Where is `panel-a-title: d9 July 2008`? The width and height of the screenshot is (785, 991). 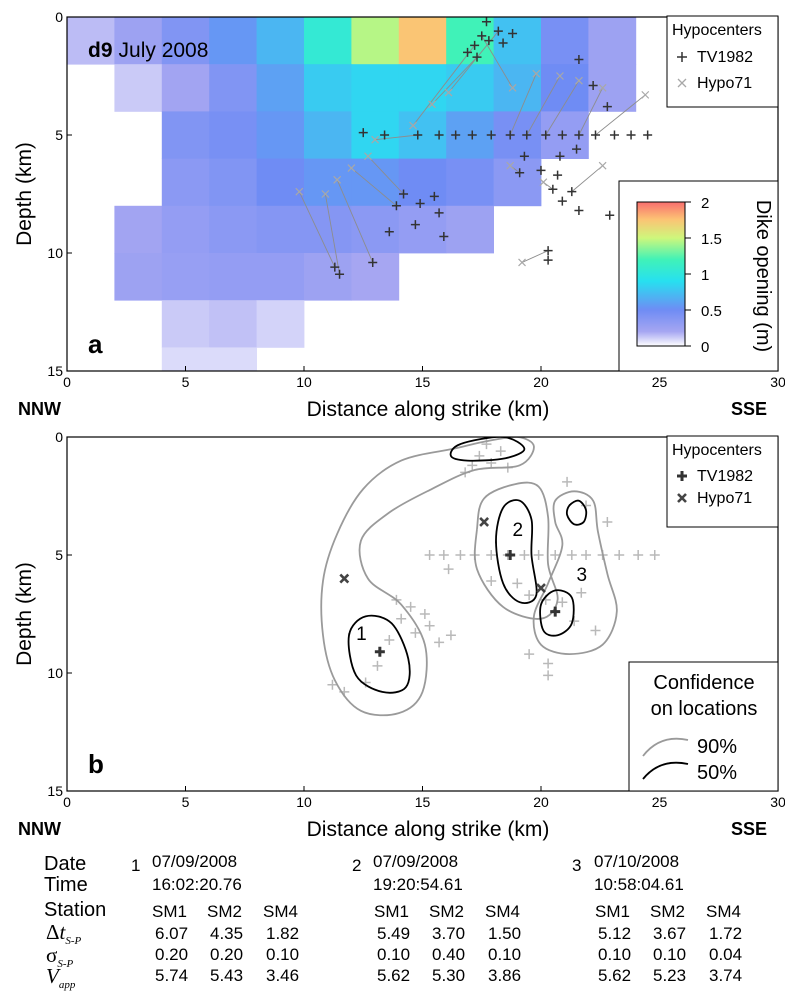
panel-a-title: d9 July 2008 is located at coordinates (148, 50).